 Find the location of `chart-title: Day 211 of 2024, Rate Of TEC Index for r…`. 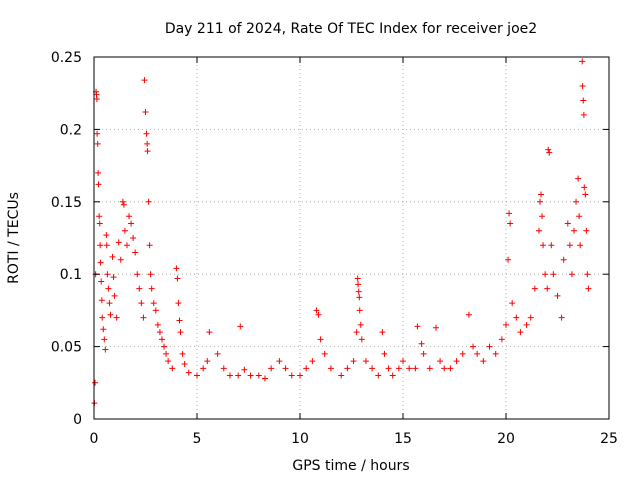

chart-title: Day 211 of 2024, Rate Of TEC Index for r… is located at coordinates (351, 29).